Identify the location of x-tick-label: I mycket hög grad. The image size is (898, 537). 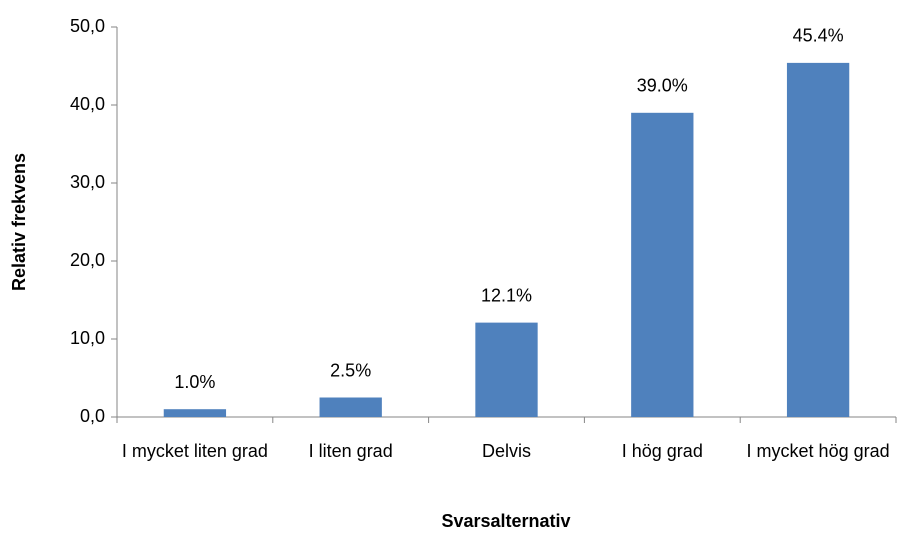
(818, 451).